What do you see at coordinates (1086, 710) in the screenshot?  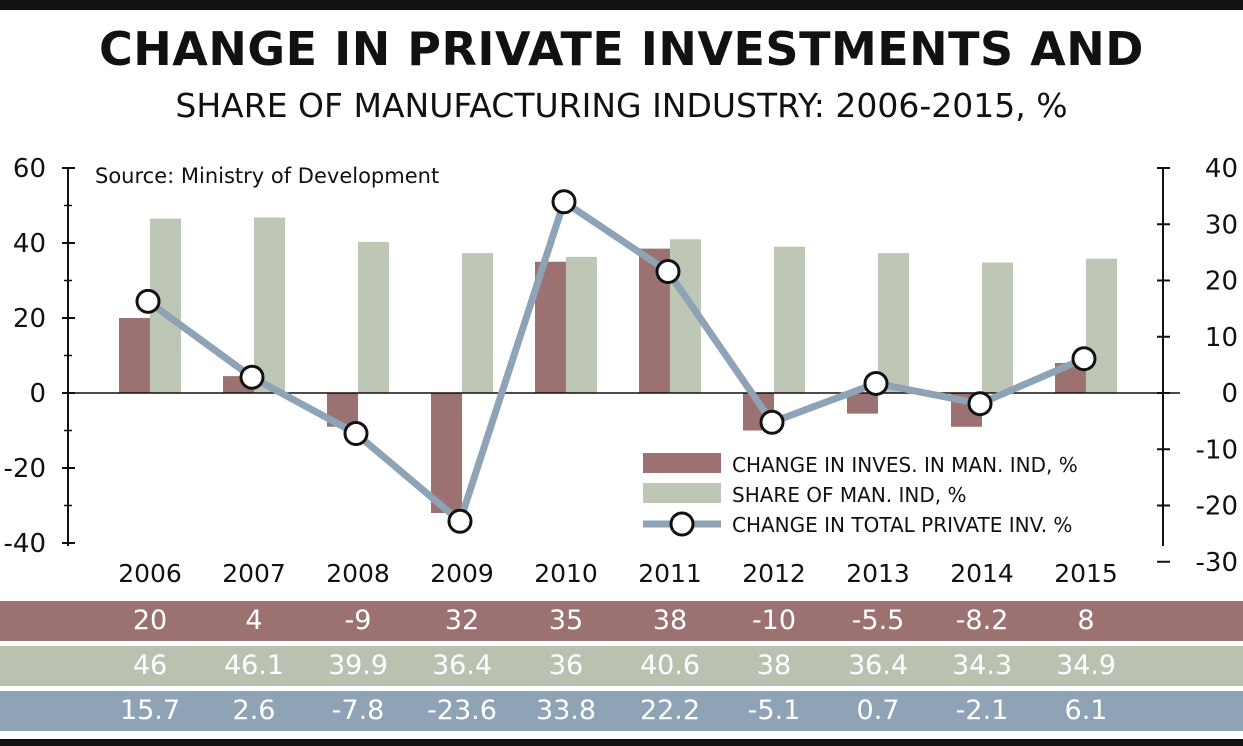 I see `table-cell-total-2015: 6.1` at bounding box center [1086, 710].